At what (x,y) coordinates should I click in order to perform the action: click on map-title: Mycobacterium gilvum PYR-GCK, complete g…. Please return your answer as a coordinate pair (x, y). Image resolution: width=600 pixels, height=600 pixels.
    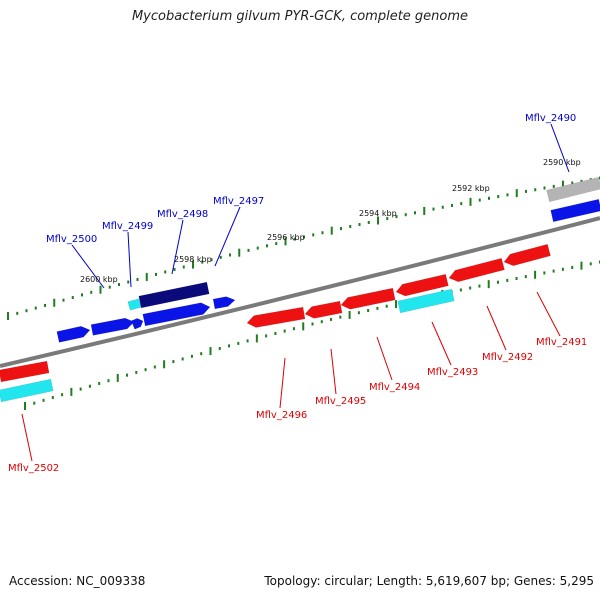
    Looking at the image, I should click on (300, 16).